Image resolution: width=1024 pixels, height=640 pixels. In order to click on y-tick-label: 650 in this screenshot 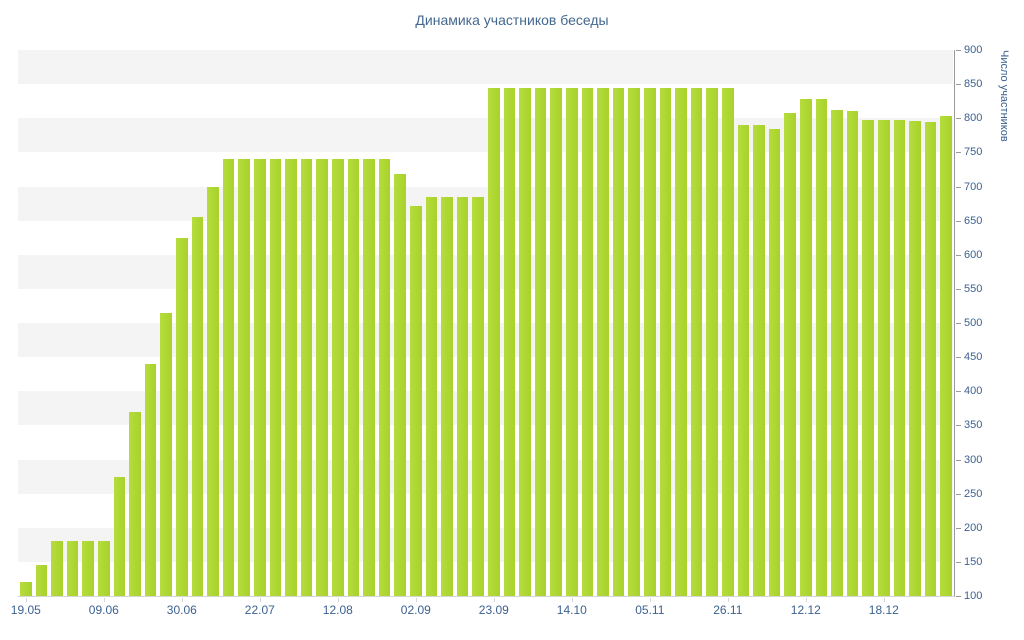, I will do `click(973, 220)`.